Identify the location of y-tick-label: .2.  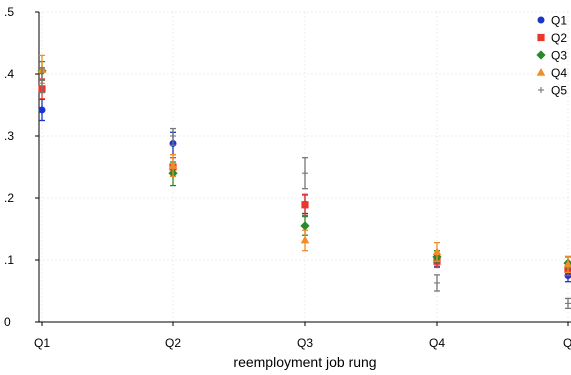
(9, 198).